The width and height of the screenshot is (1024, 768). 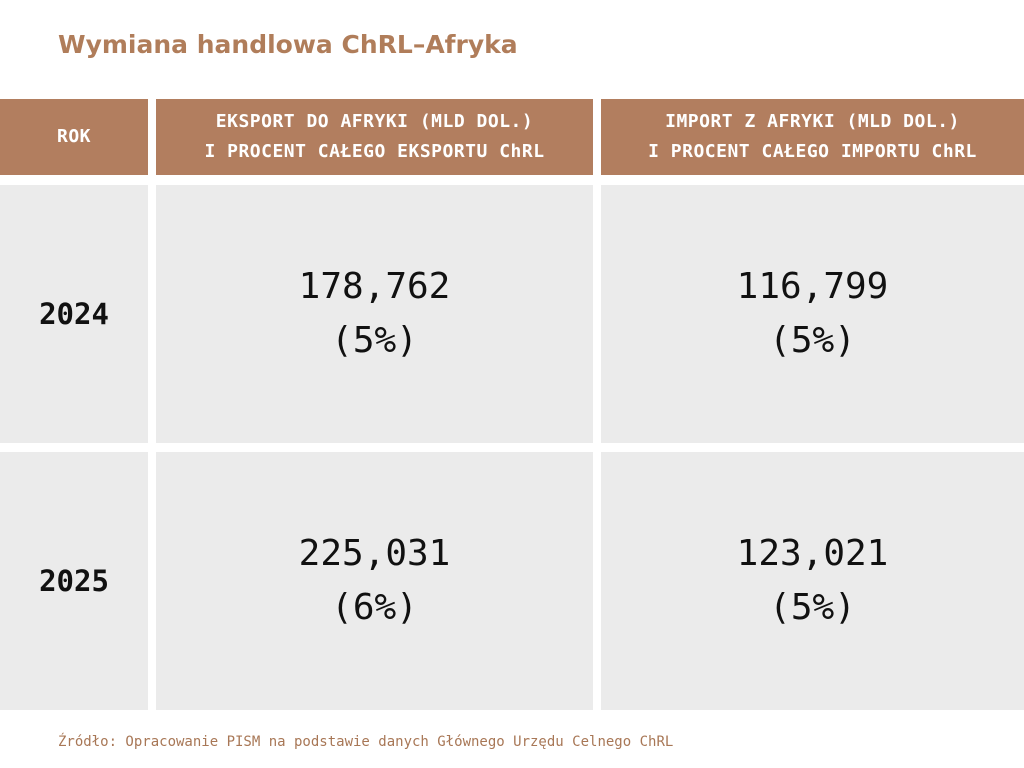 I want to click on table-row-2025-export: 225,031 (6%), so click(x=374, y=581).